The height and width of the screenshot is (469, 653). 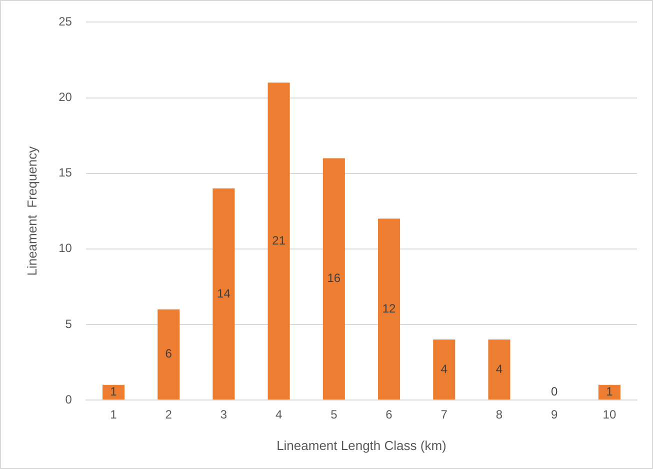 I want to click on data-label: 0, so click(x=554, y=391).